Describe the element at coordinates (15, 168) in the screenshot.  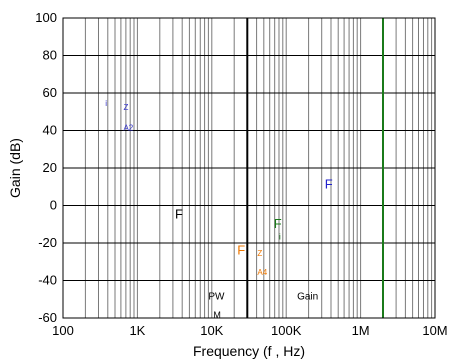
I see `y-axis-title: Gain (dB)` at that location.